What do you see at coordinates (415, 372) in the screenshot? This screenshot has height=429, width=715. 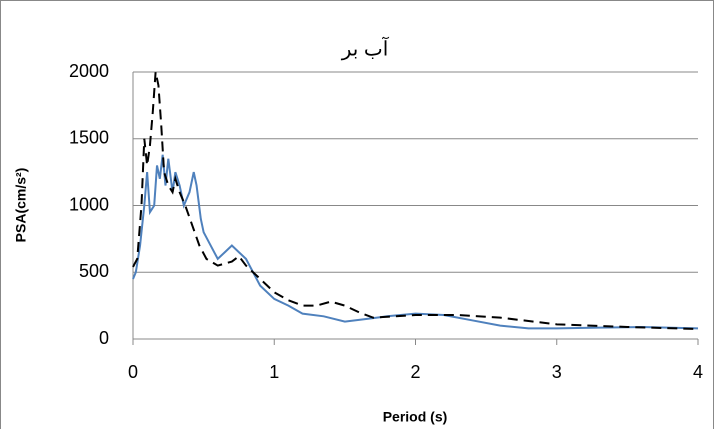 I see `x-tick-label: 2` at bounding box center [415, 372].